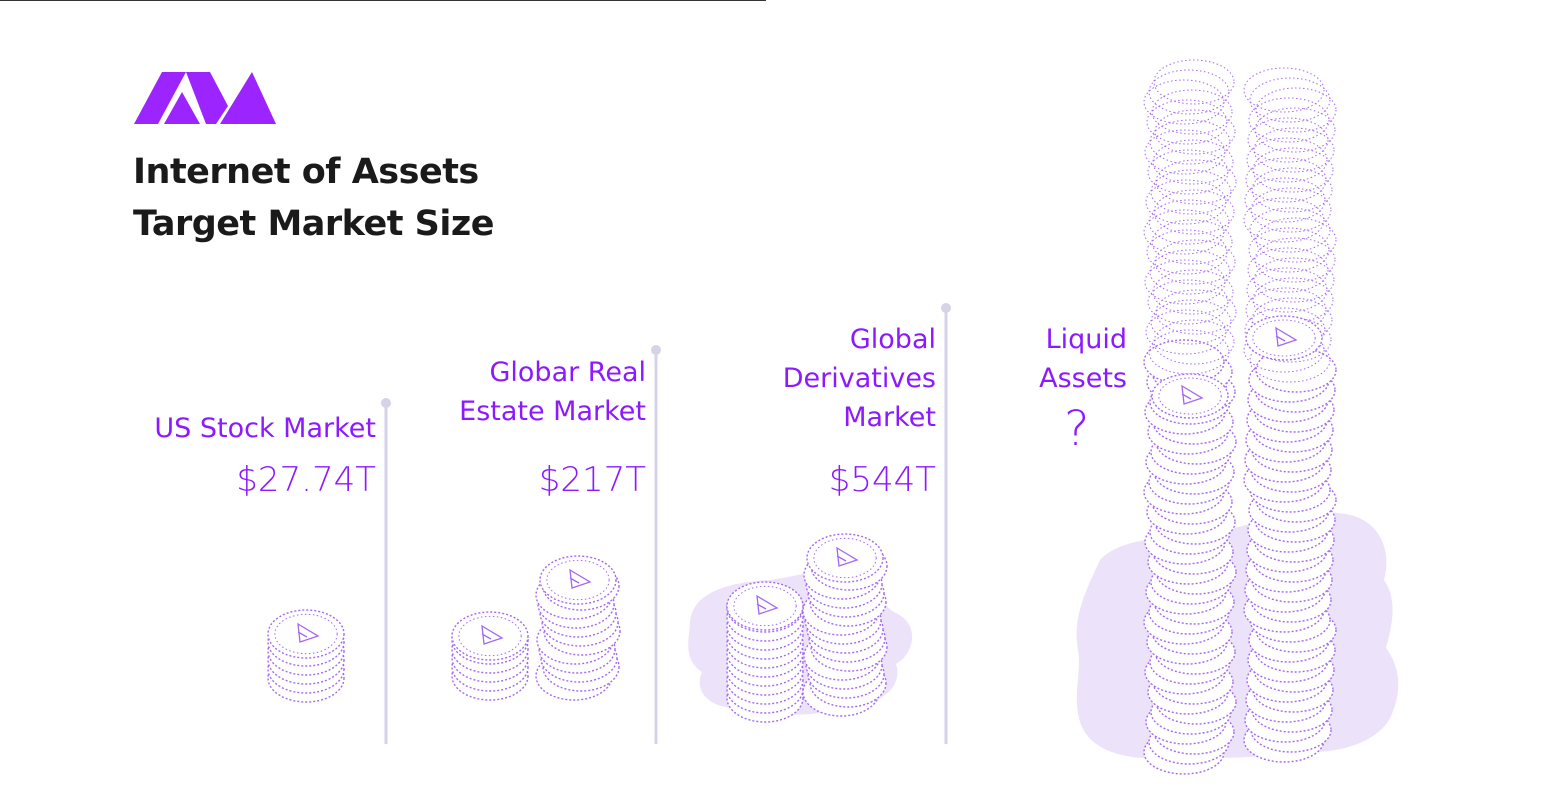 The image size is (1541, 801). Describe the element at coordinates (205, 98) in the screenshot. I see `avalanche-logo-icon` at that location.